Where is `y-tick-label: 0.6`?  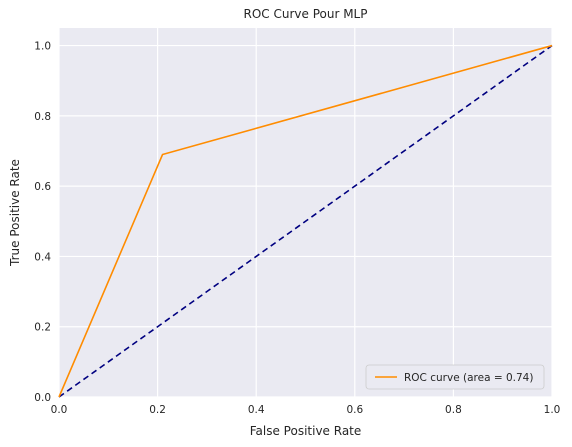
y-tick-label: 0.6 is located at coordinates (42, 187).